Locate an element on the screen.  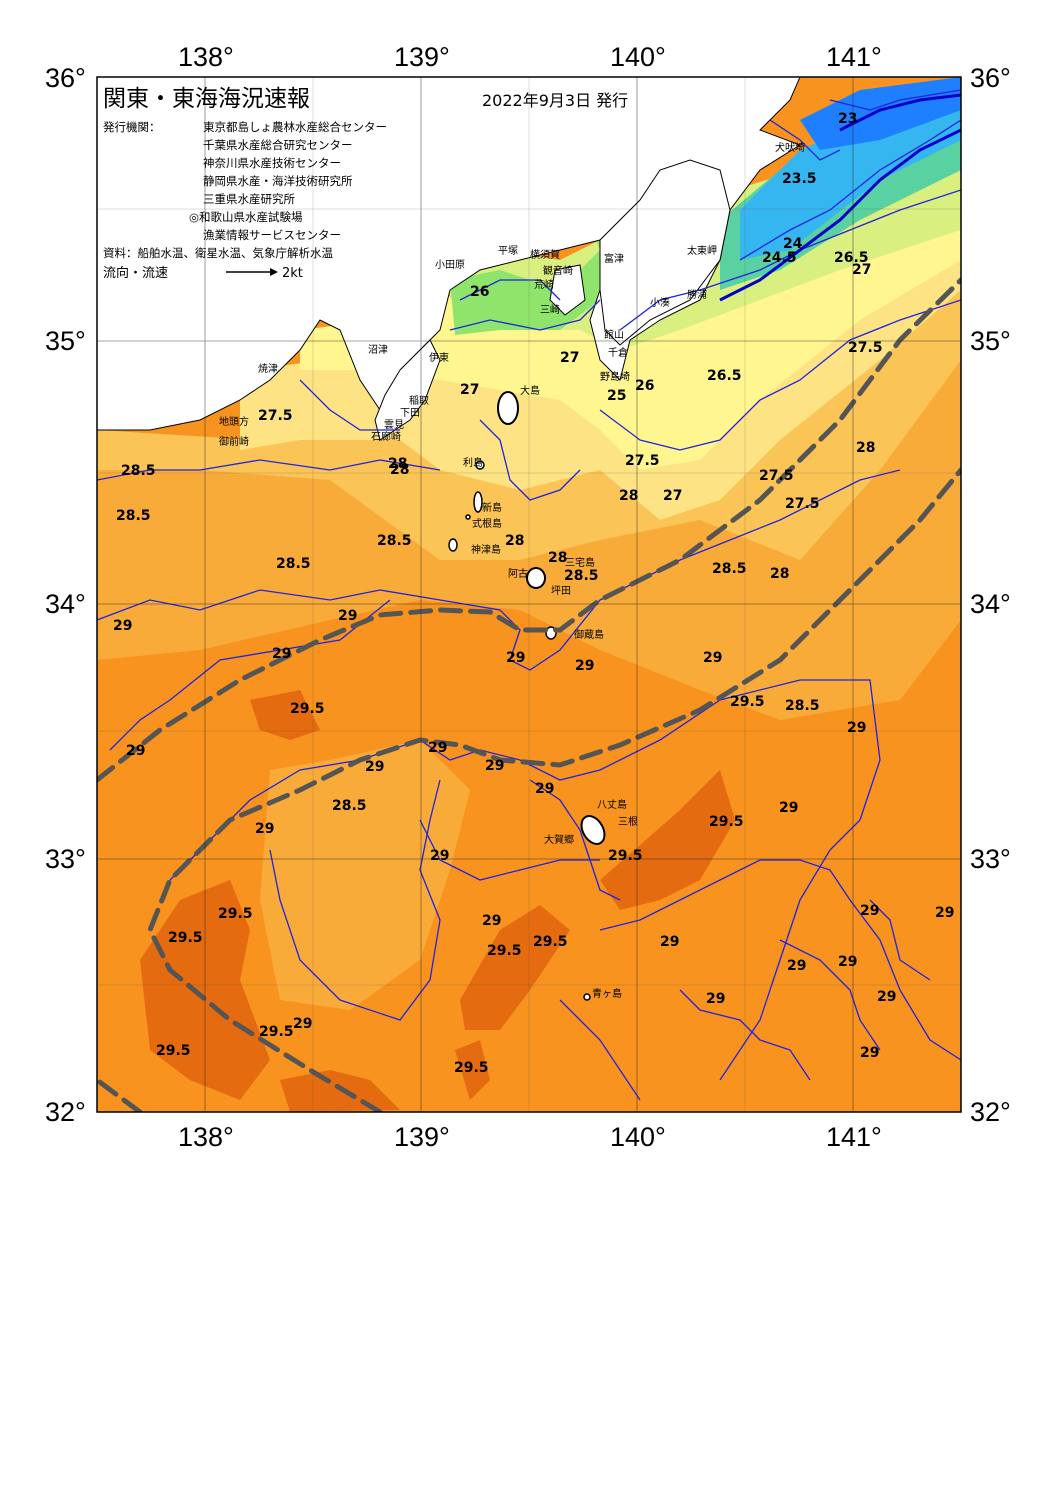
place-label: 下田 is located at coordinates (410, 413).